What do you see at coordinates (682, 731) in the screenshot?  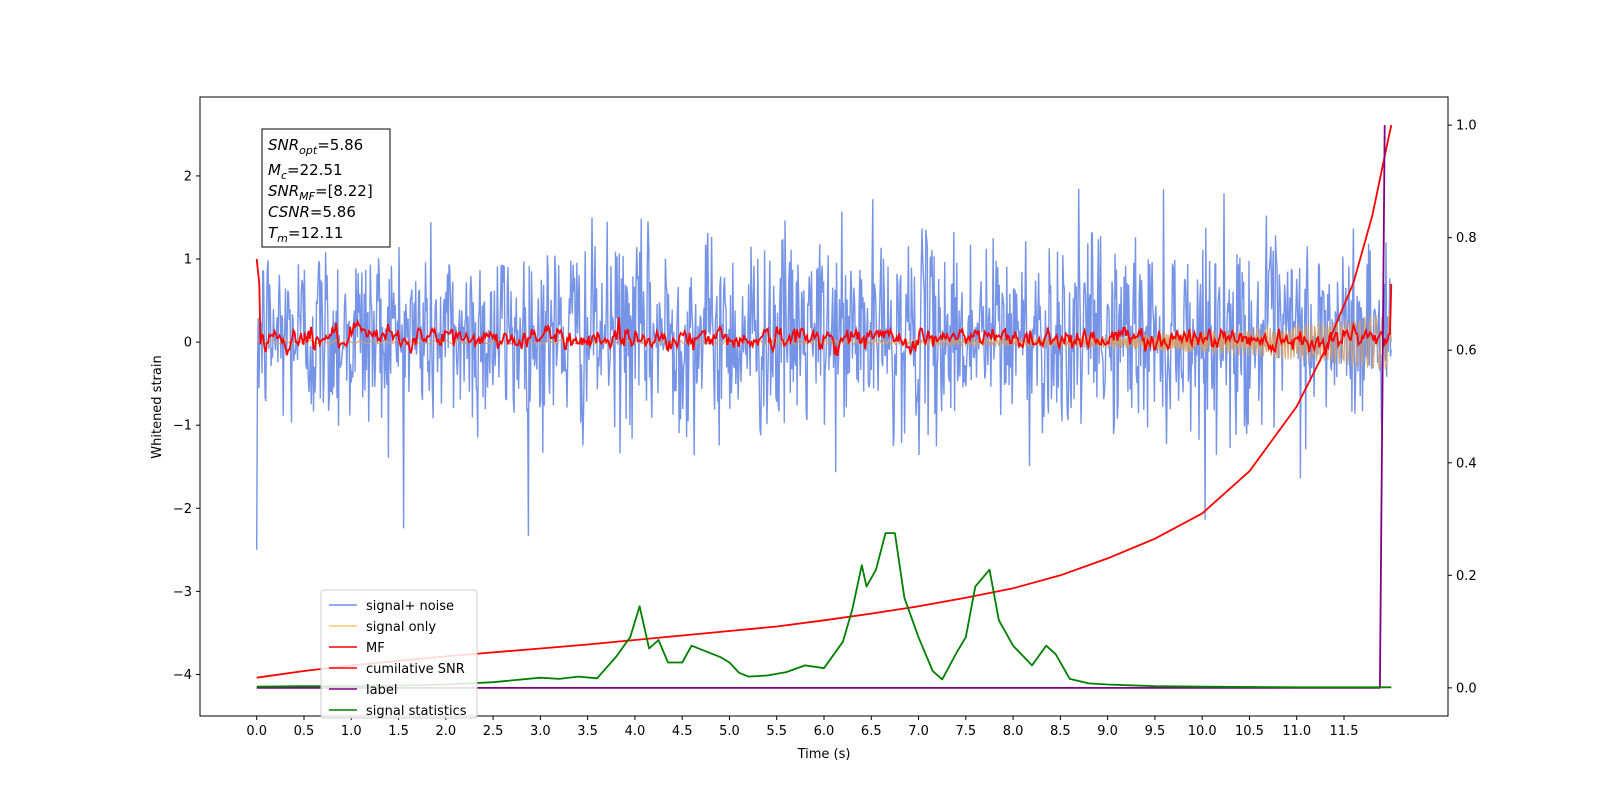 I see `x-tick-label: 4.5` at bounding box center [682, 731].